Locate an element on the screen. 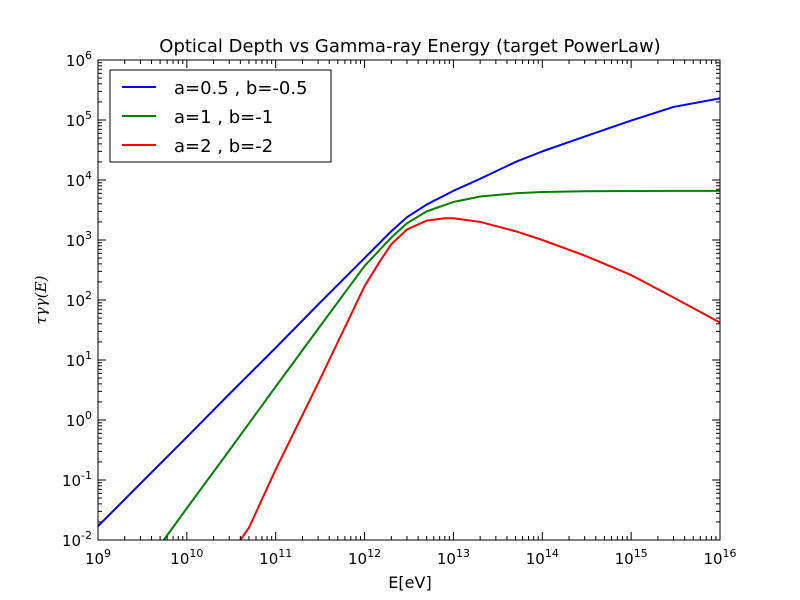  x-tick-label: 1016 is located at coordinates (719, 557).